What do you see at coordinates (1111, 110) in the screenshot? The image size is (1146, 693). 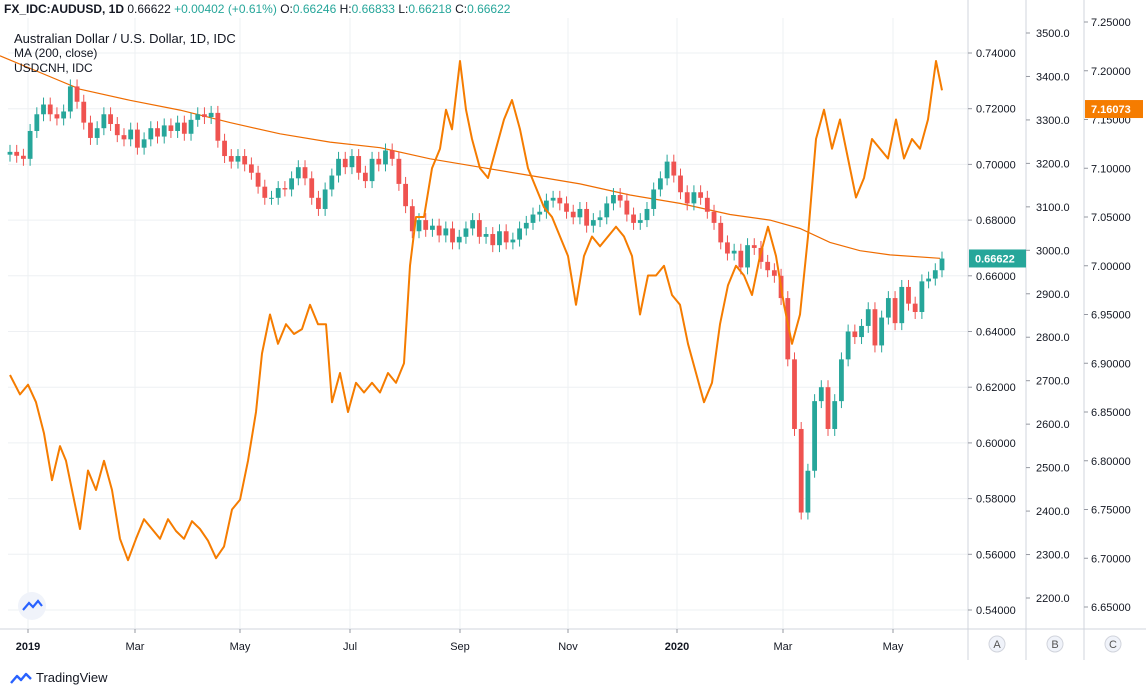 I see `usdcnh-last-badge-label: 7.16073` at bounding box center [1111, 110].